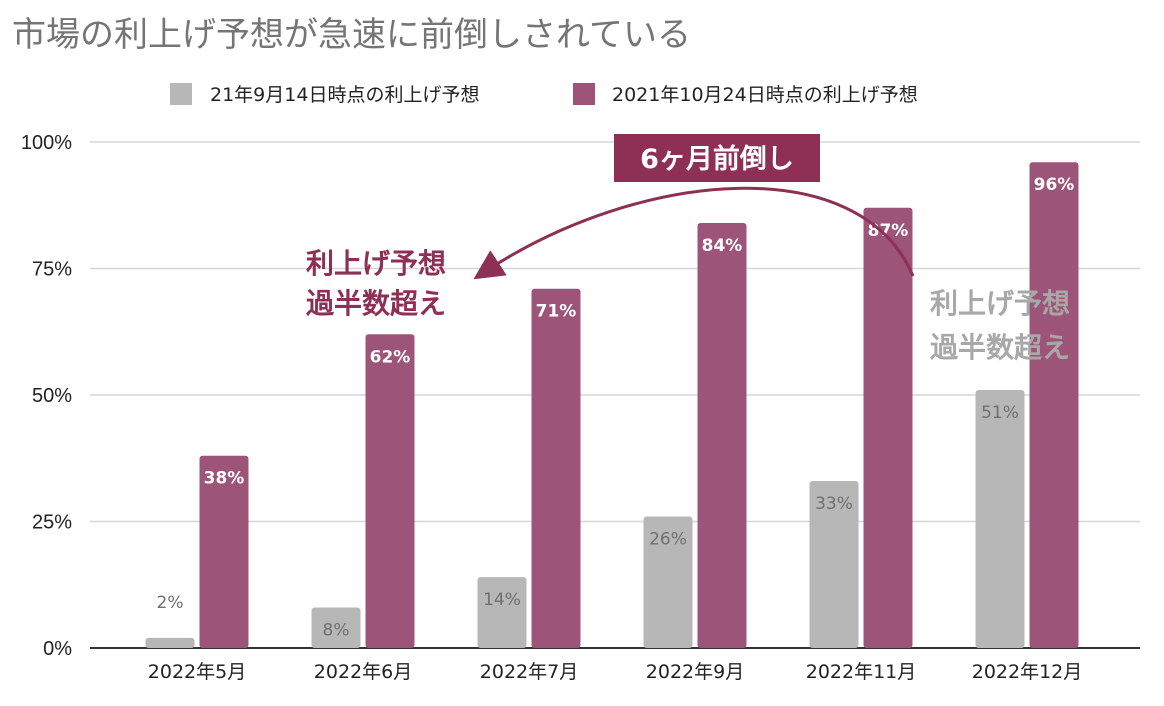 The image size is (1164, 706). Describe the element at coordinates (544, 94) in the screenshot. I see `legend: 21年9月14日時点の利上げ予想 2021年10月24日時点の利上げ予想` at that location.